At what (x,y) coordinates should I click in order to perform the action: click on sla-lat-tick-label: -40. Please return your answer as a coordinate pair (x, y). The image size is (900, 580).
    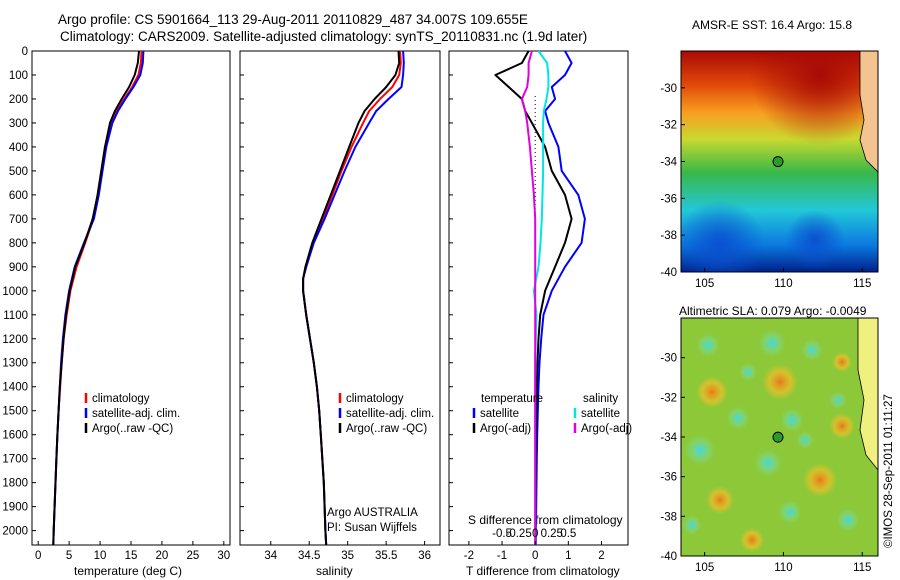
    Looking at the image, I should click on (668, 557).